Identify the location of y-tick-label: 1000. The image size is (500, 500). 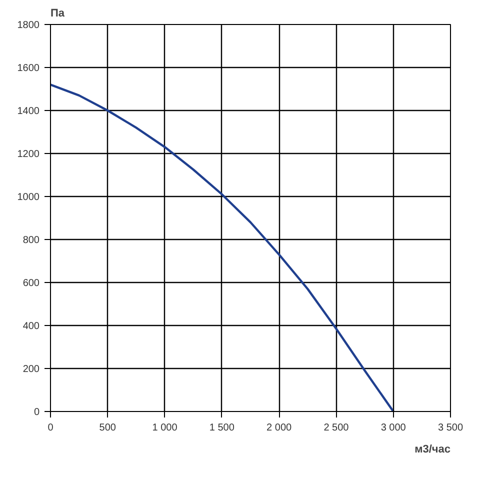
(28, 197).